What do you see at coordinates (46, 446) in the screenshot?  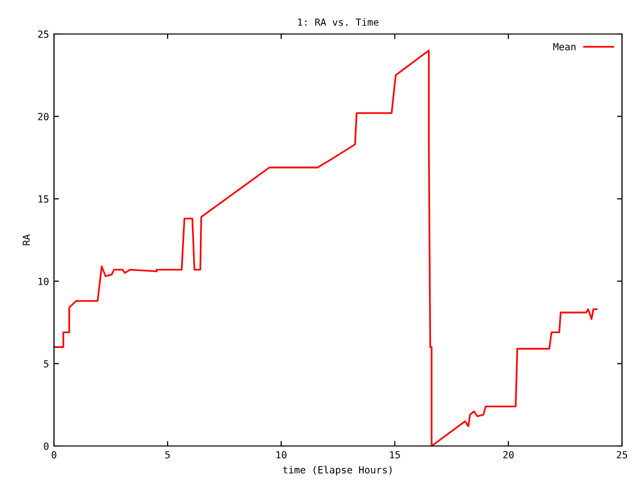 I see `y-tick-label: 0` at bounding box center [46, 446].